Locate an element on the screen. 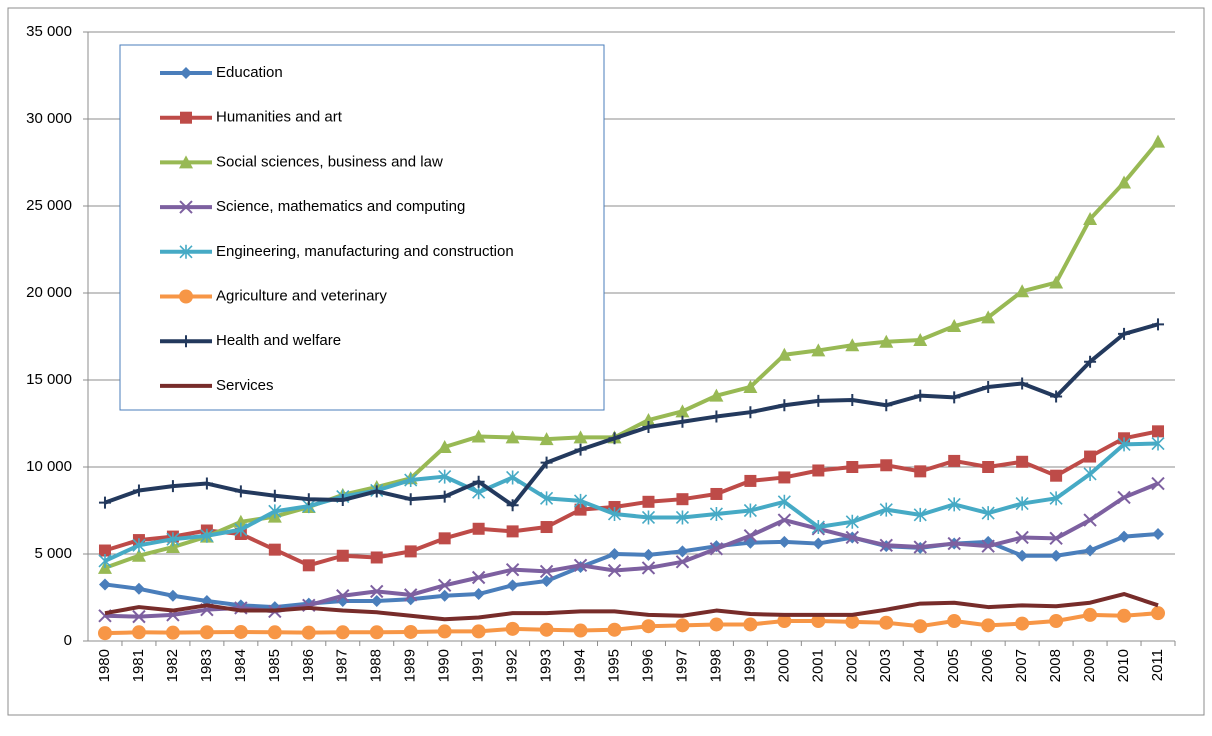 The width and height of the screenshot is (1212, 736). legend-label: Social sciences, business and law is located at coordinates (329, 161).